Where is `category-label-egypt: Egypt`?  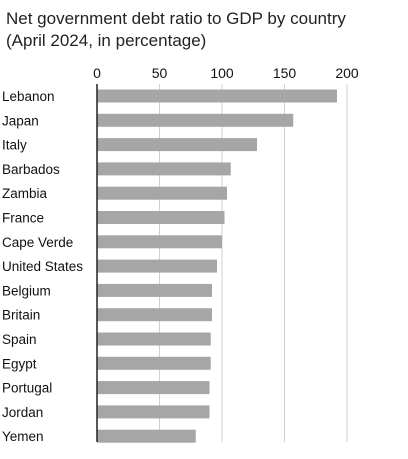 category-label-egypt: Egypt is located at coordinates (19, 363).